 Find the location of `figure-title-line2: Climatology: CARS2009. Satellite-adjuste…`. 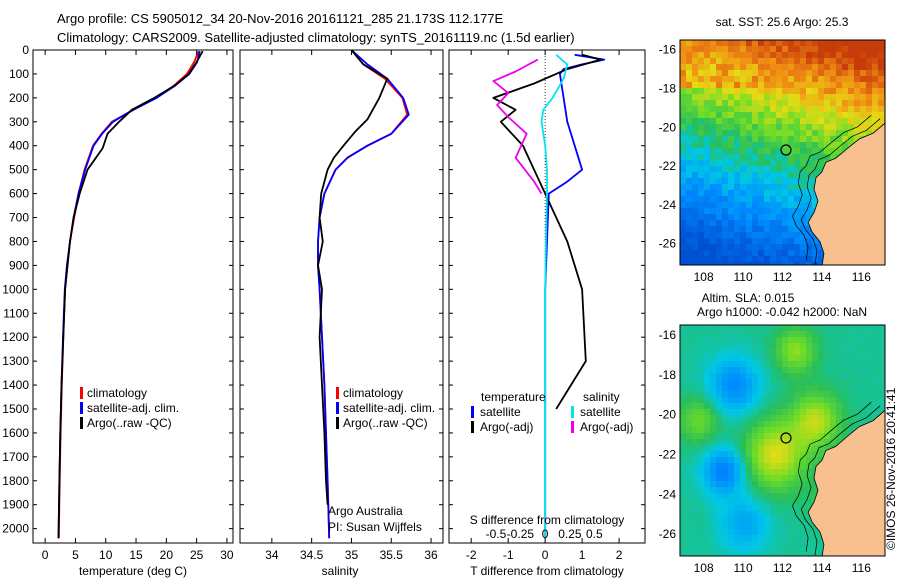

figure-title-line2: Climatology: CARS2009. Satellite-adjuste… is located at coordinates (316, 37).